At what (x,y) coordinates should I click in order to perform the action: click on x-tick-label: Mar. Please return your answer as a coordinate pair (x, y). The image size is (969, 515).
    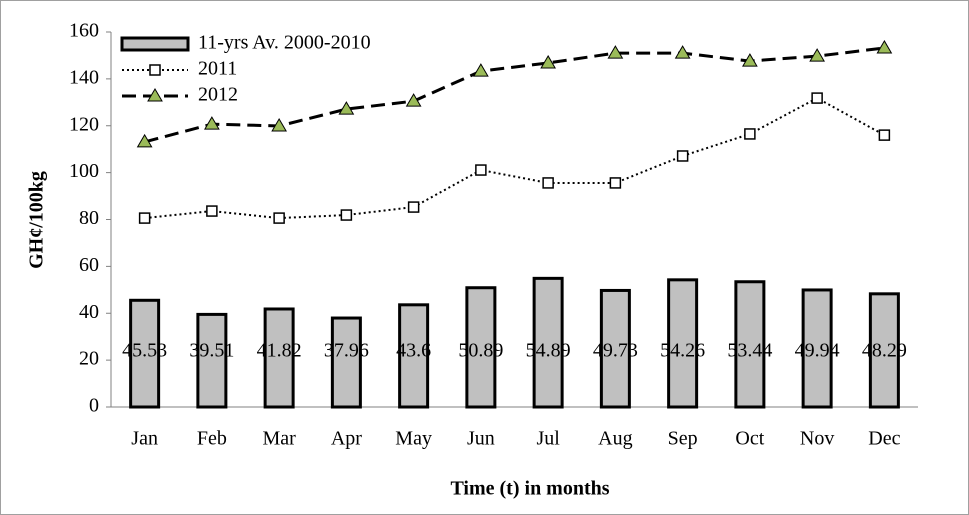
    Looking at the image, I should click on (279, 439).